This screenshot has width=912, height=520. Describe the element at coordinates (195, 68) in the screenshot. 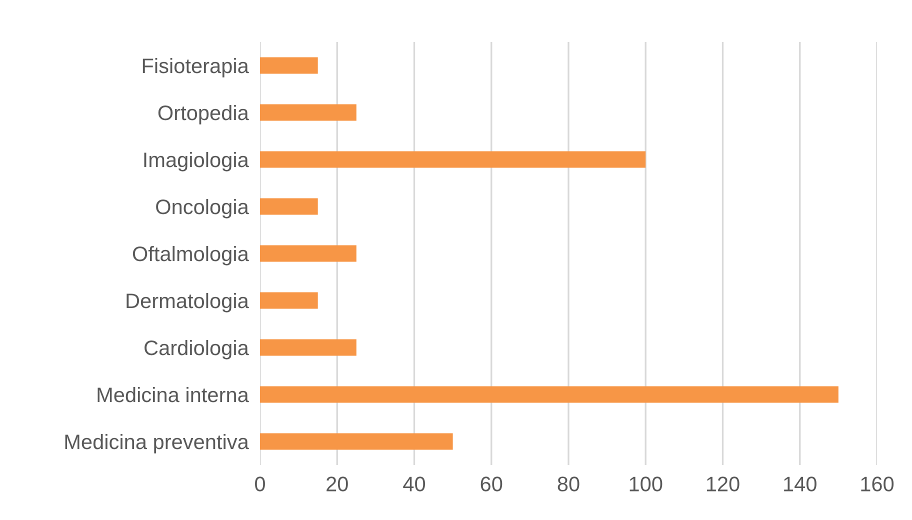

I see `y-tick-label: Fisioterapia` at that location.